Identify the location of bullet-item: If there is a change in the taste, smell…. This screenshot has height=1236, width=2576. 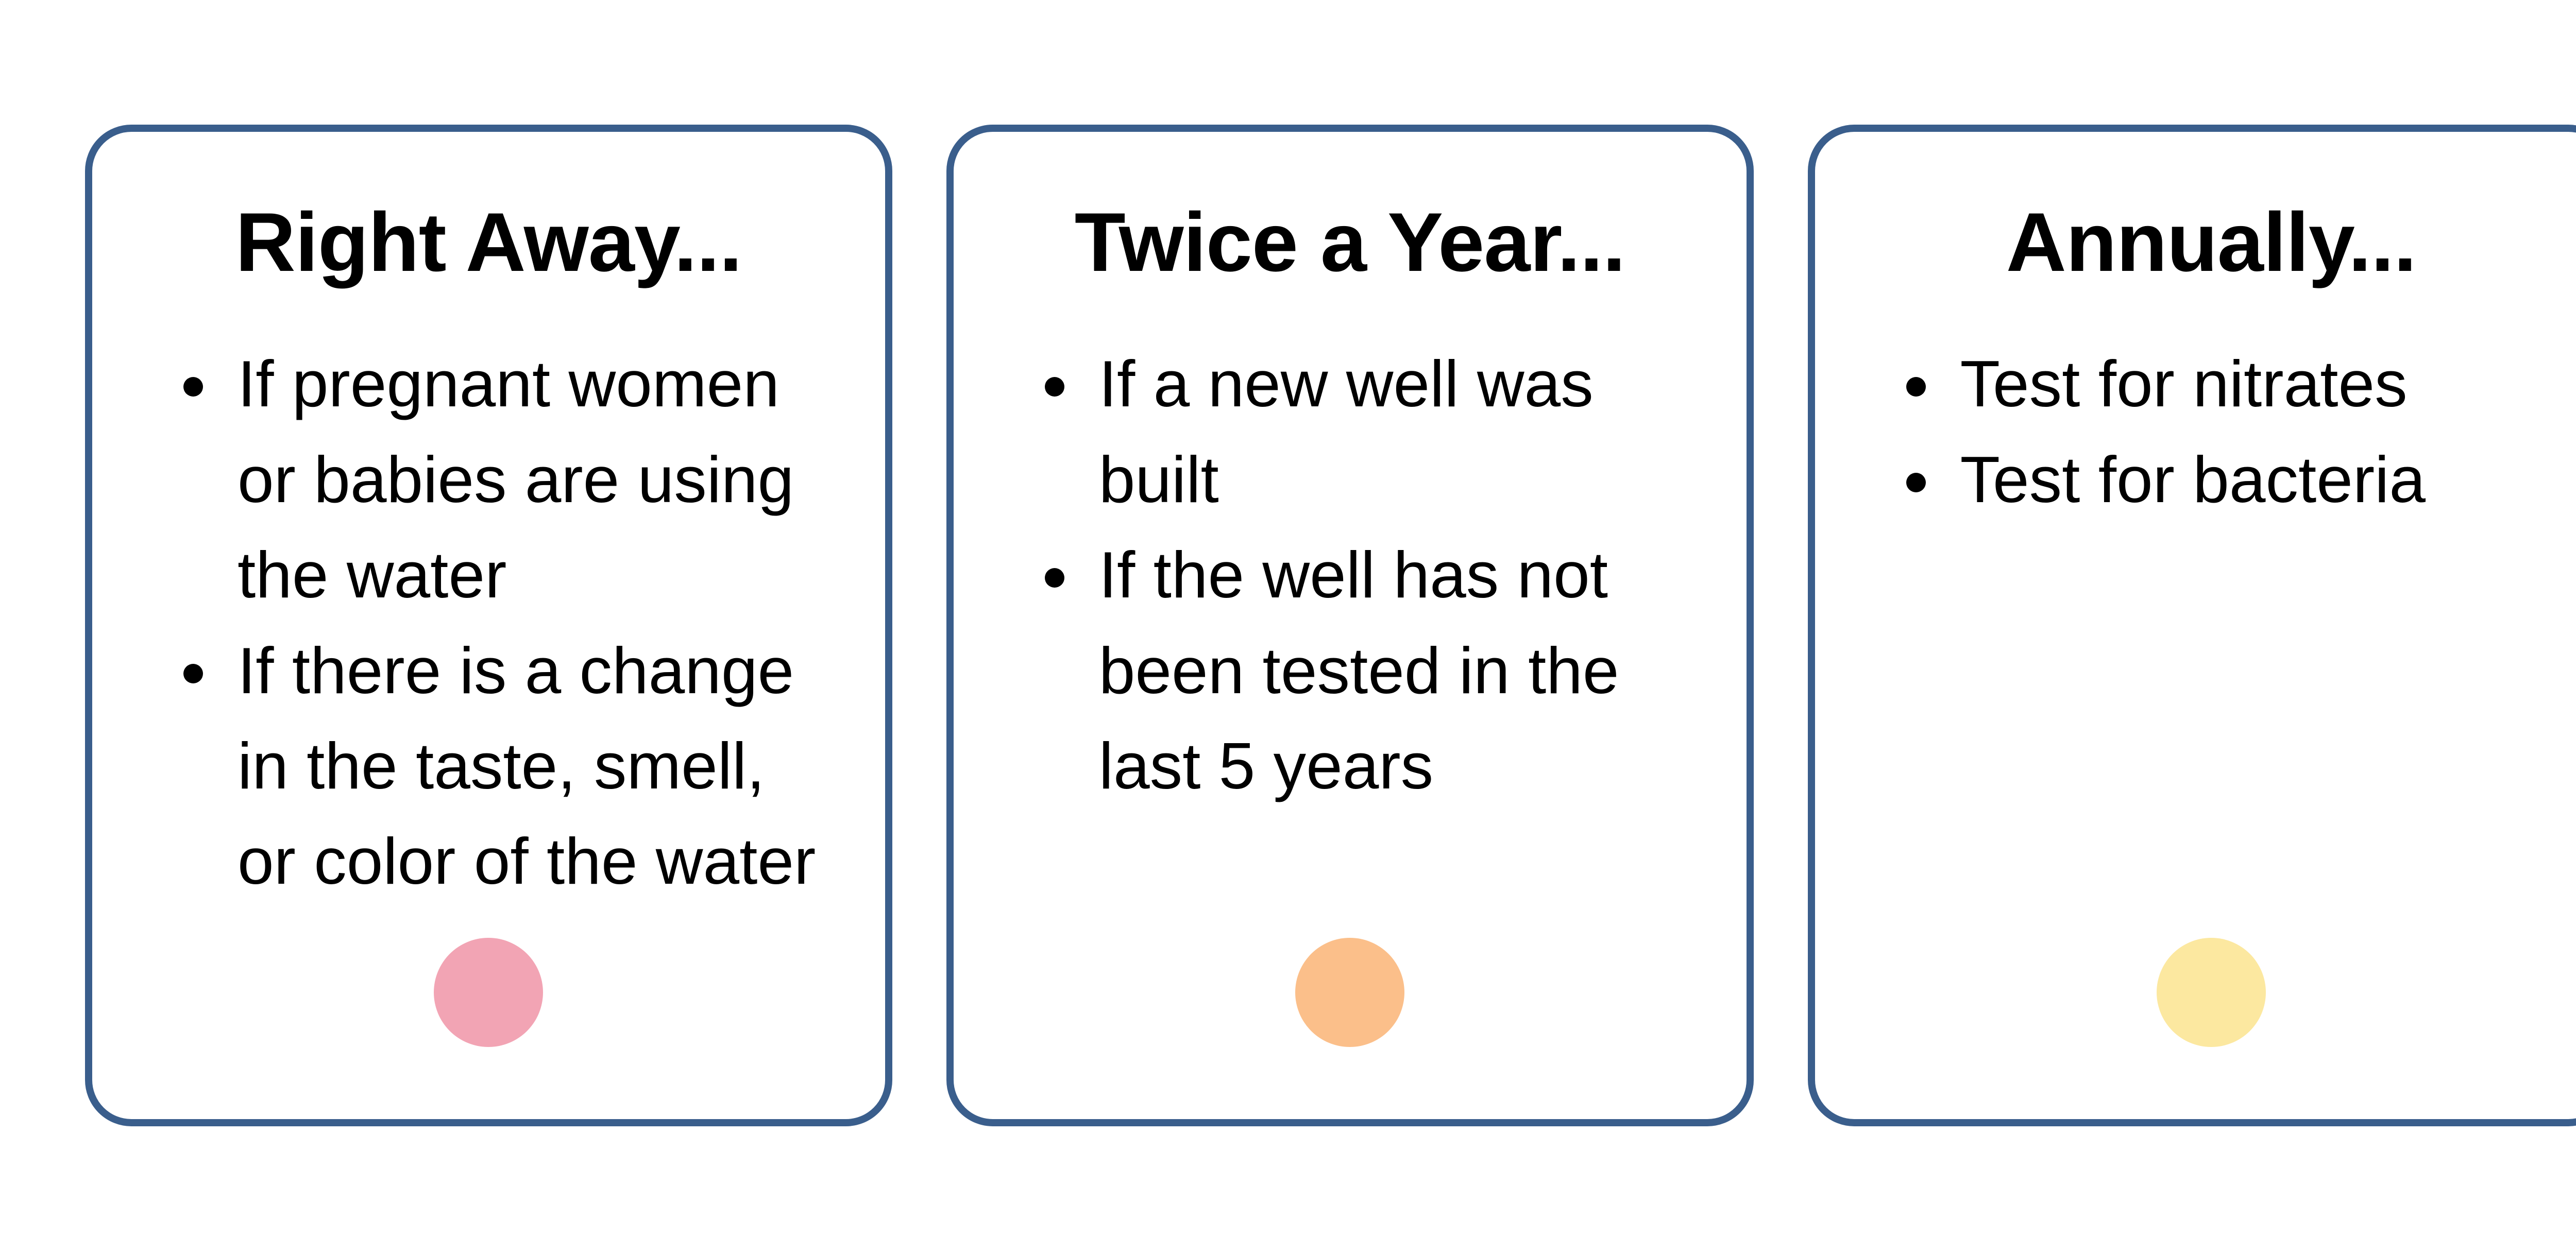
(531, 766).